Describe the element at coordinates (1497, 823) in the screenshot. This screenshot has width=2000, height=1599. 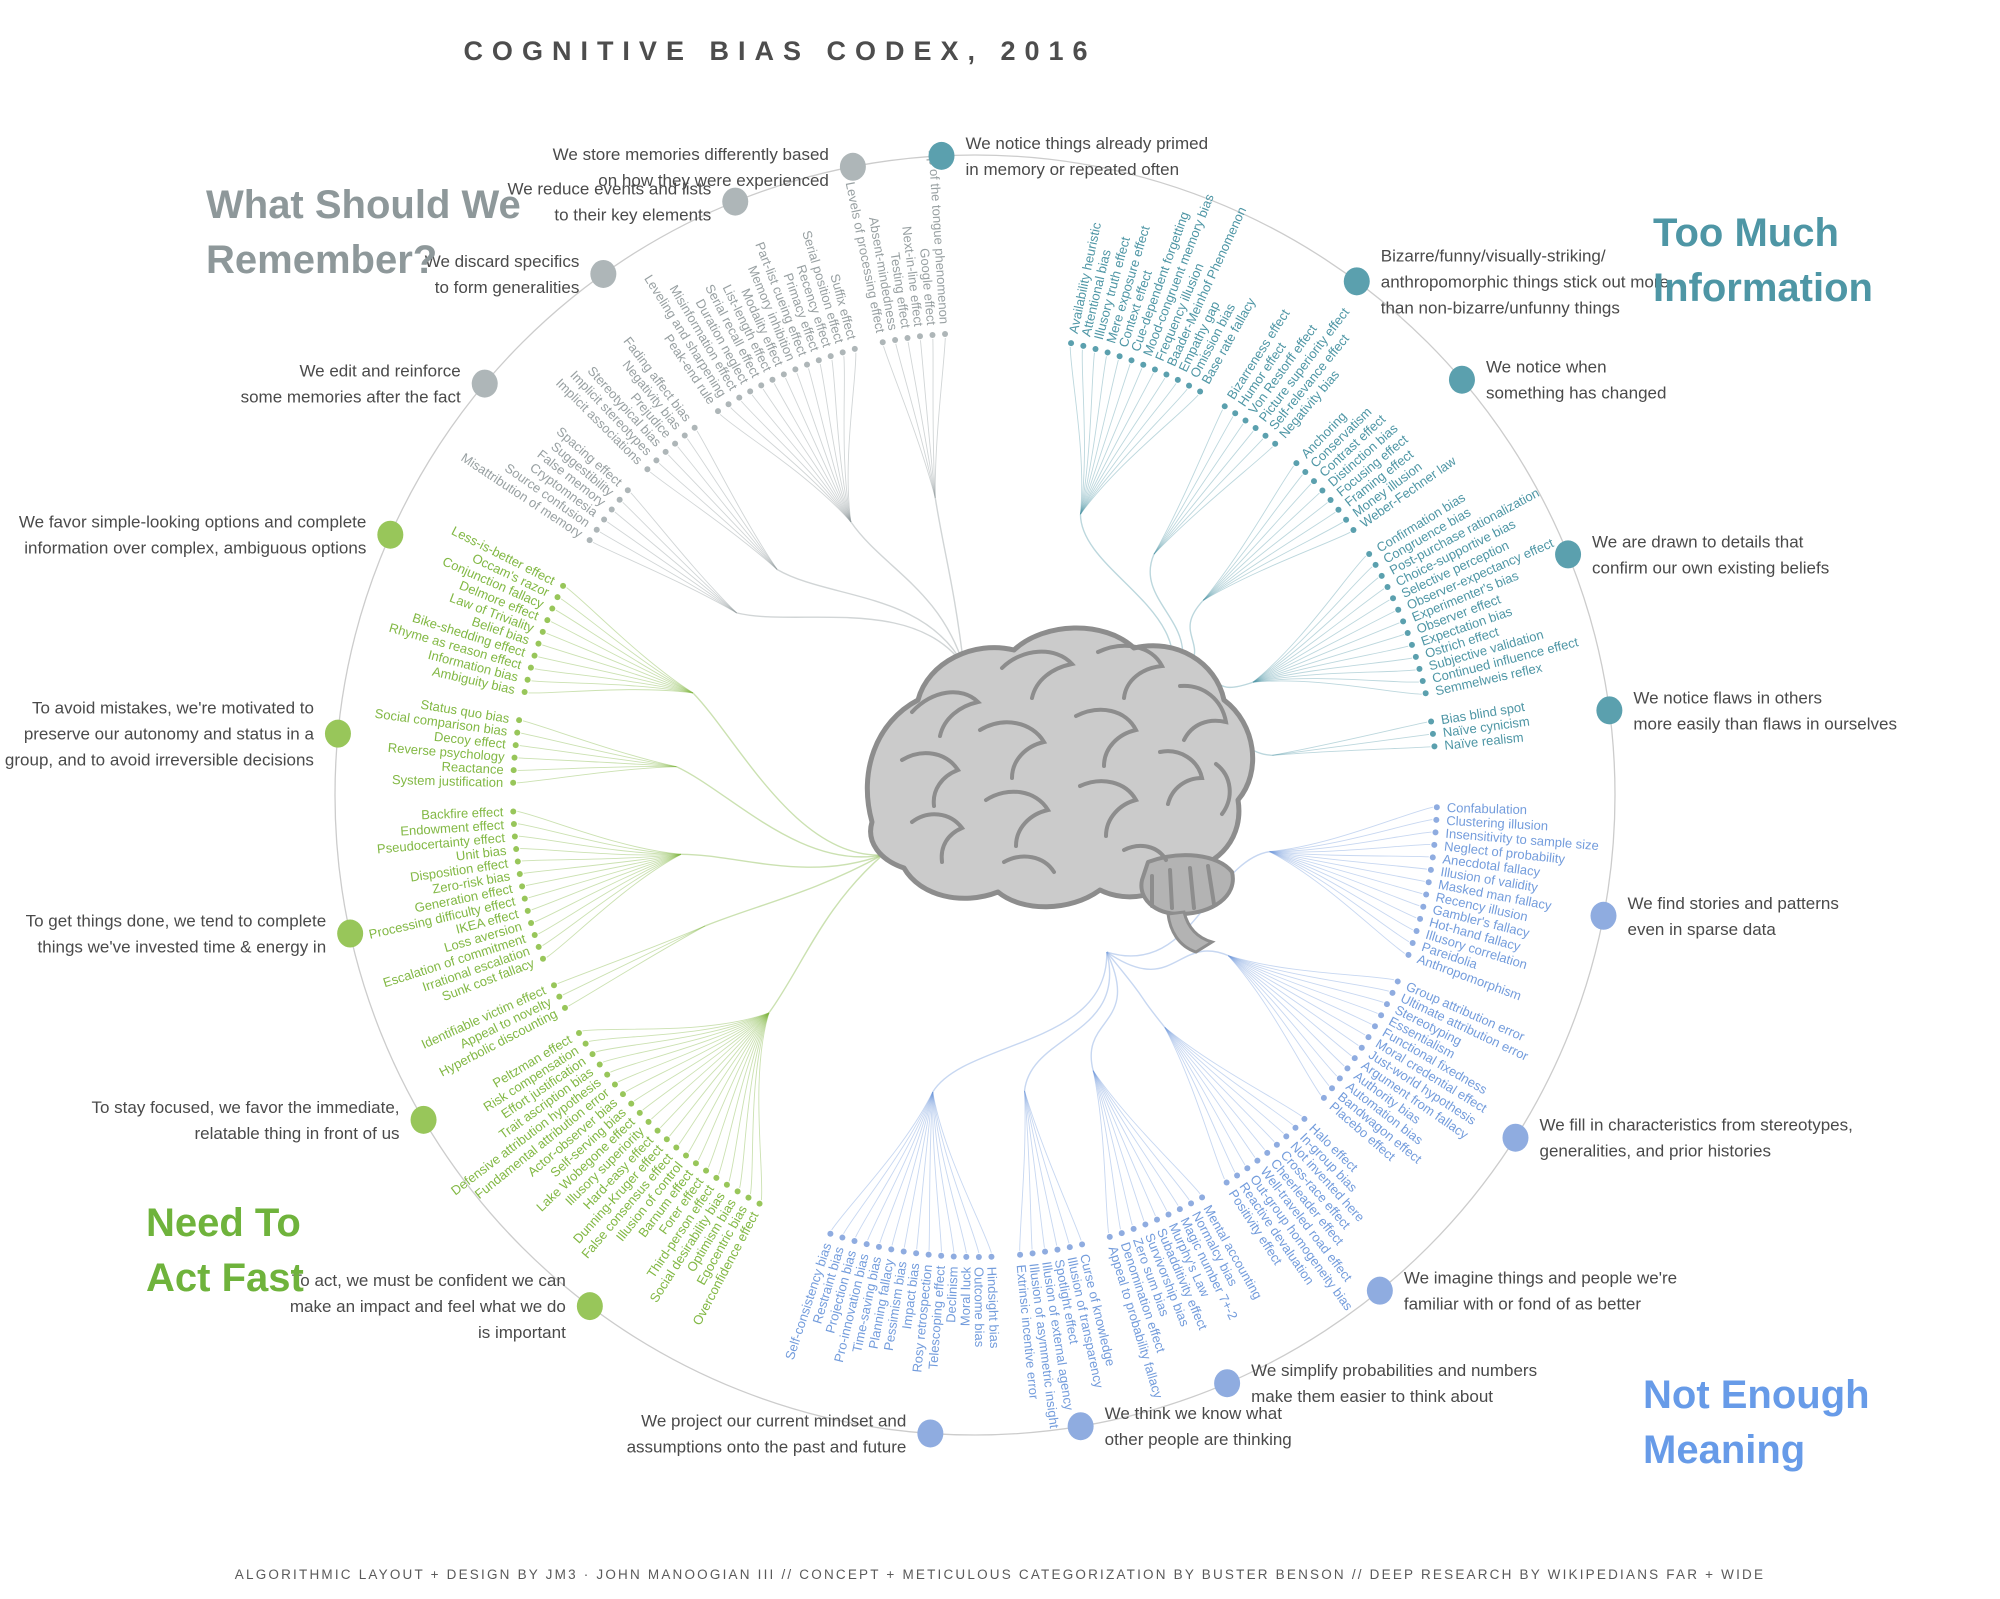
I see `bias-label: Clustering illusion` at that location.